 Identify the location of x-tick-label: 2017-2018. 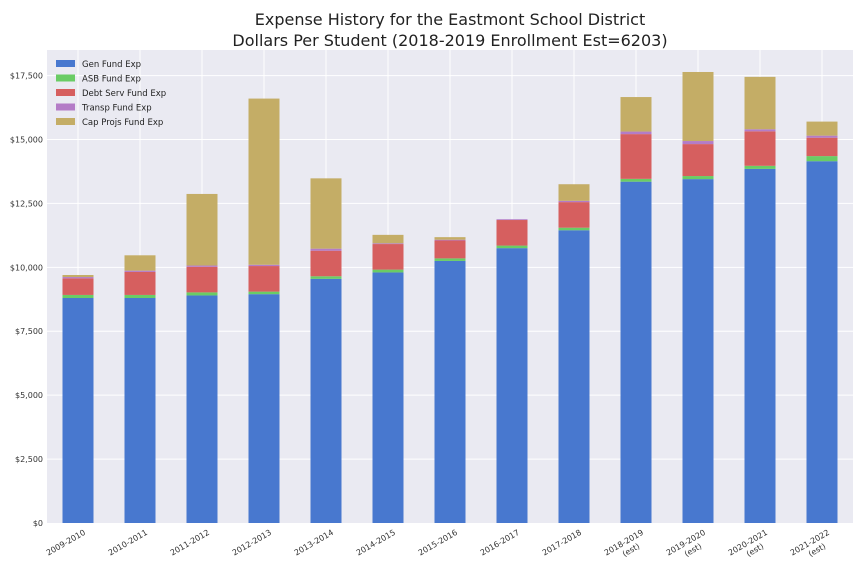
(562, 543).